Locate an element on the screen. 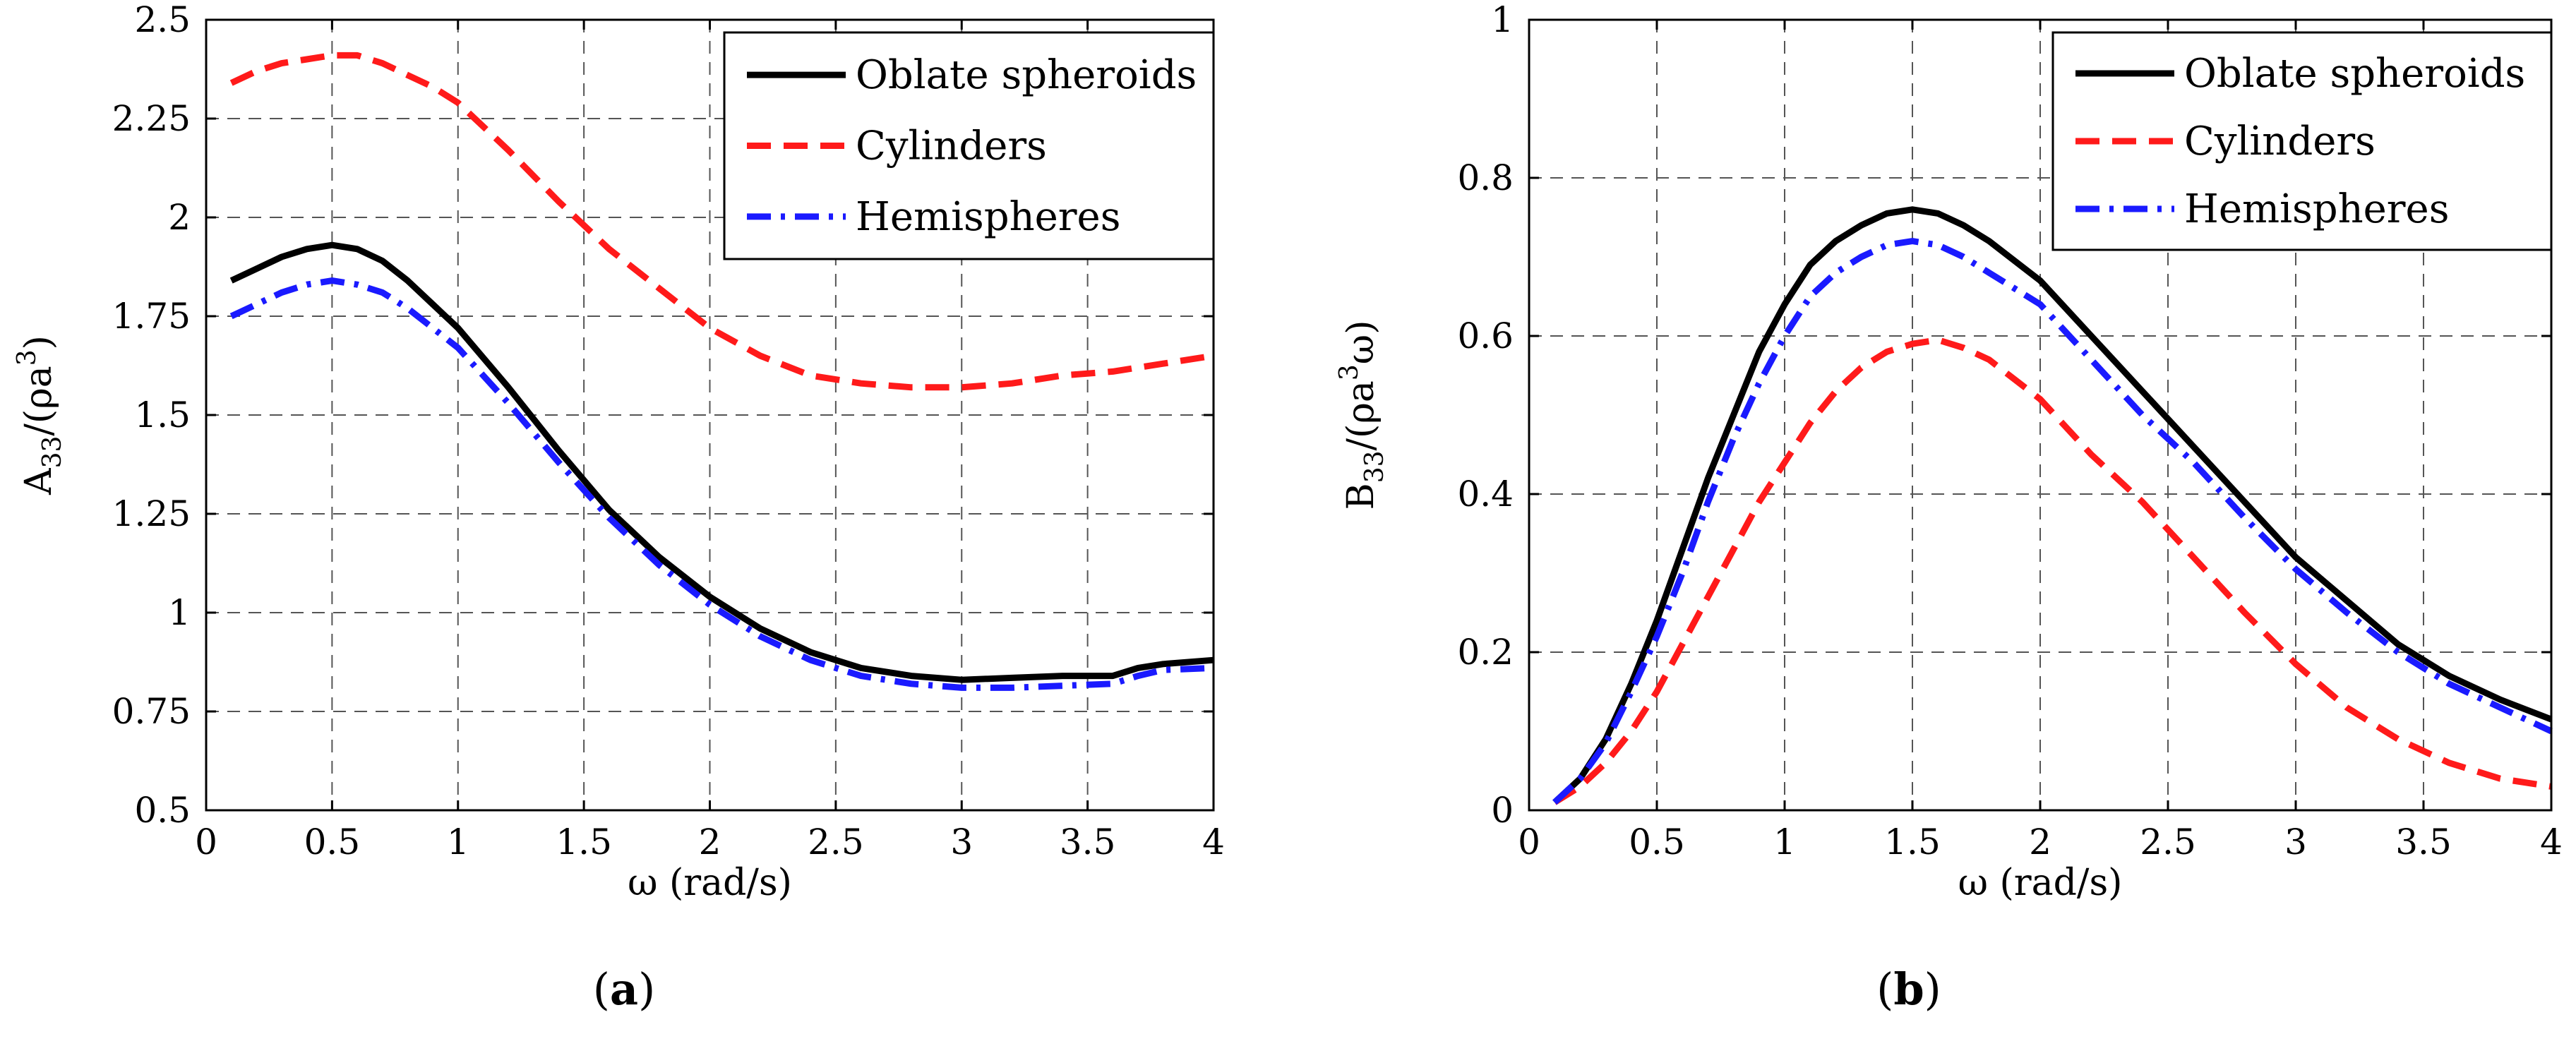 This screenshot has width=2576, height=1046. panel-caption: (a) is located at coordinates (624, 989).